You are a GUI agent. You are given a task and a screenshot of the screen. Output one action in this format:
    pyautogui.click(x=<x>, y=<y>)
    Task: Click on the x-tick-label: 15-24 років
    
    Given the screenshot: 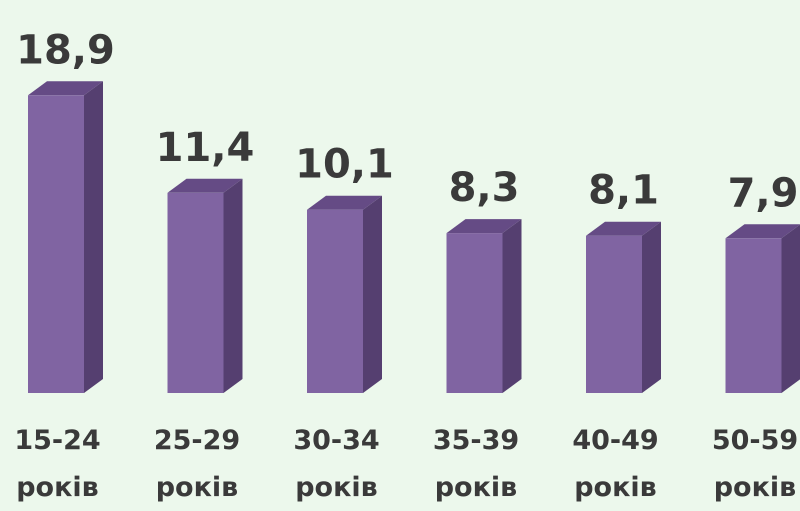 What is the action you would take?
    pyautogui.click(x=58, y=464)
    